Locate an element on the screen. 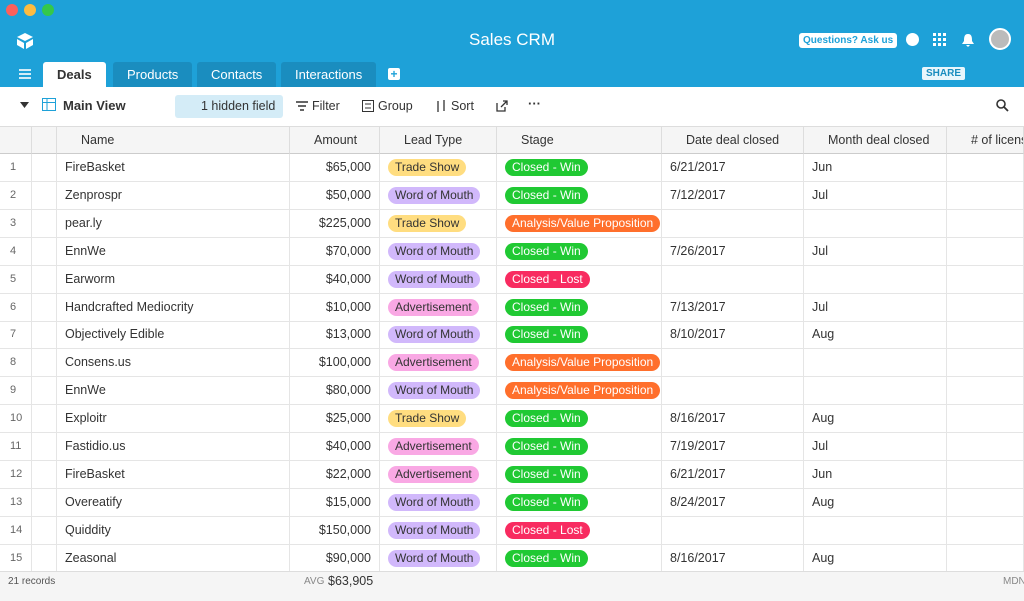 Image resolution: width=1024 pixels, height=601 pixels. amount-cell: $225,000 is located at coordinates (335, 223).